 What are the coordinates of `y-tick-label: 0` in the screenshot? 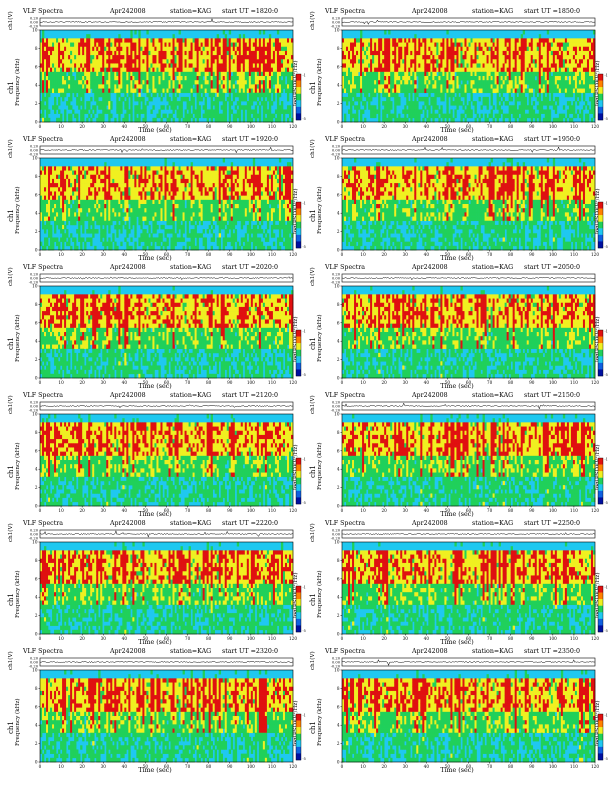 It's located at (338, 634).